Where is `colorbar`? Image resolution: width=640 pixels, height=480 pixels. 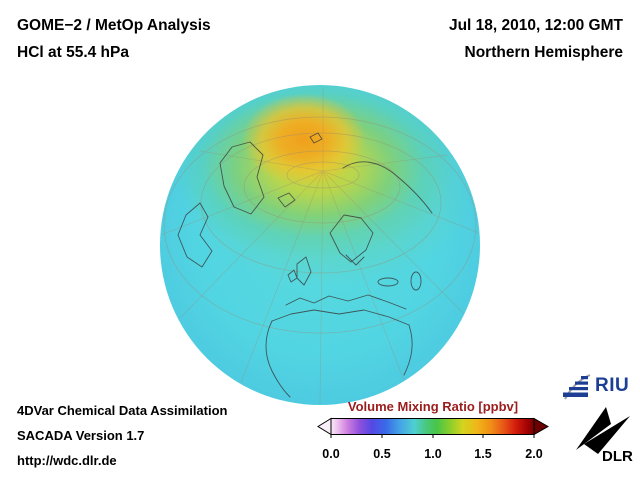
colorbar is located at coordinates (433, 427).